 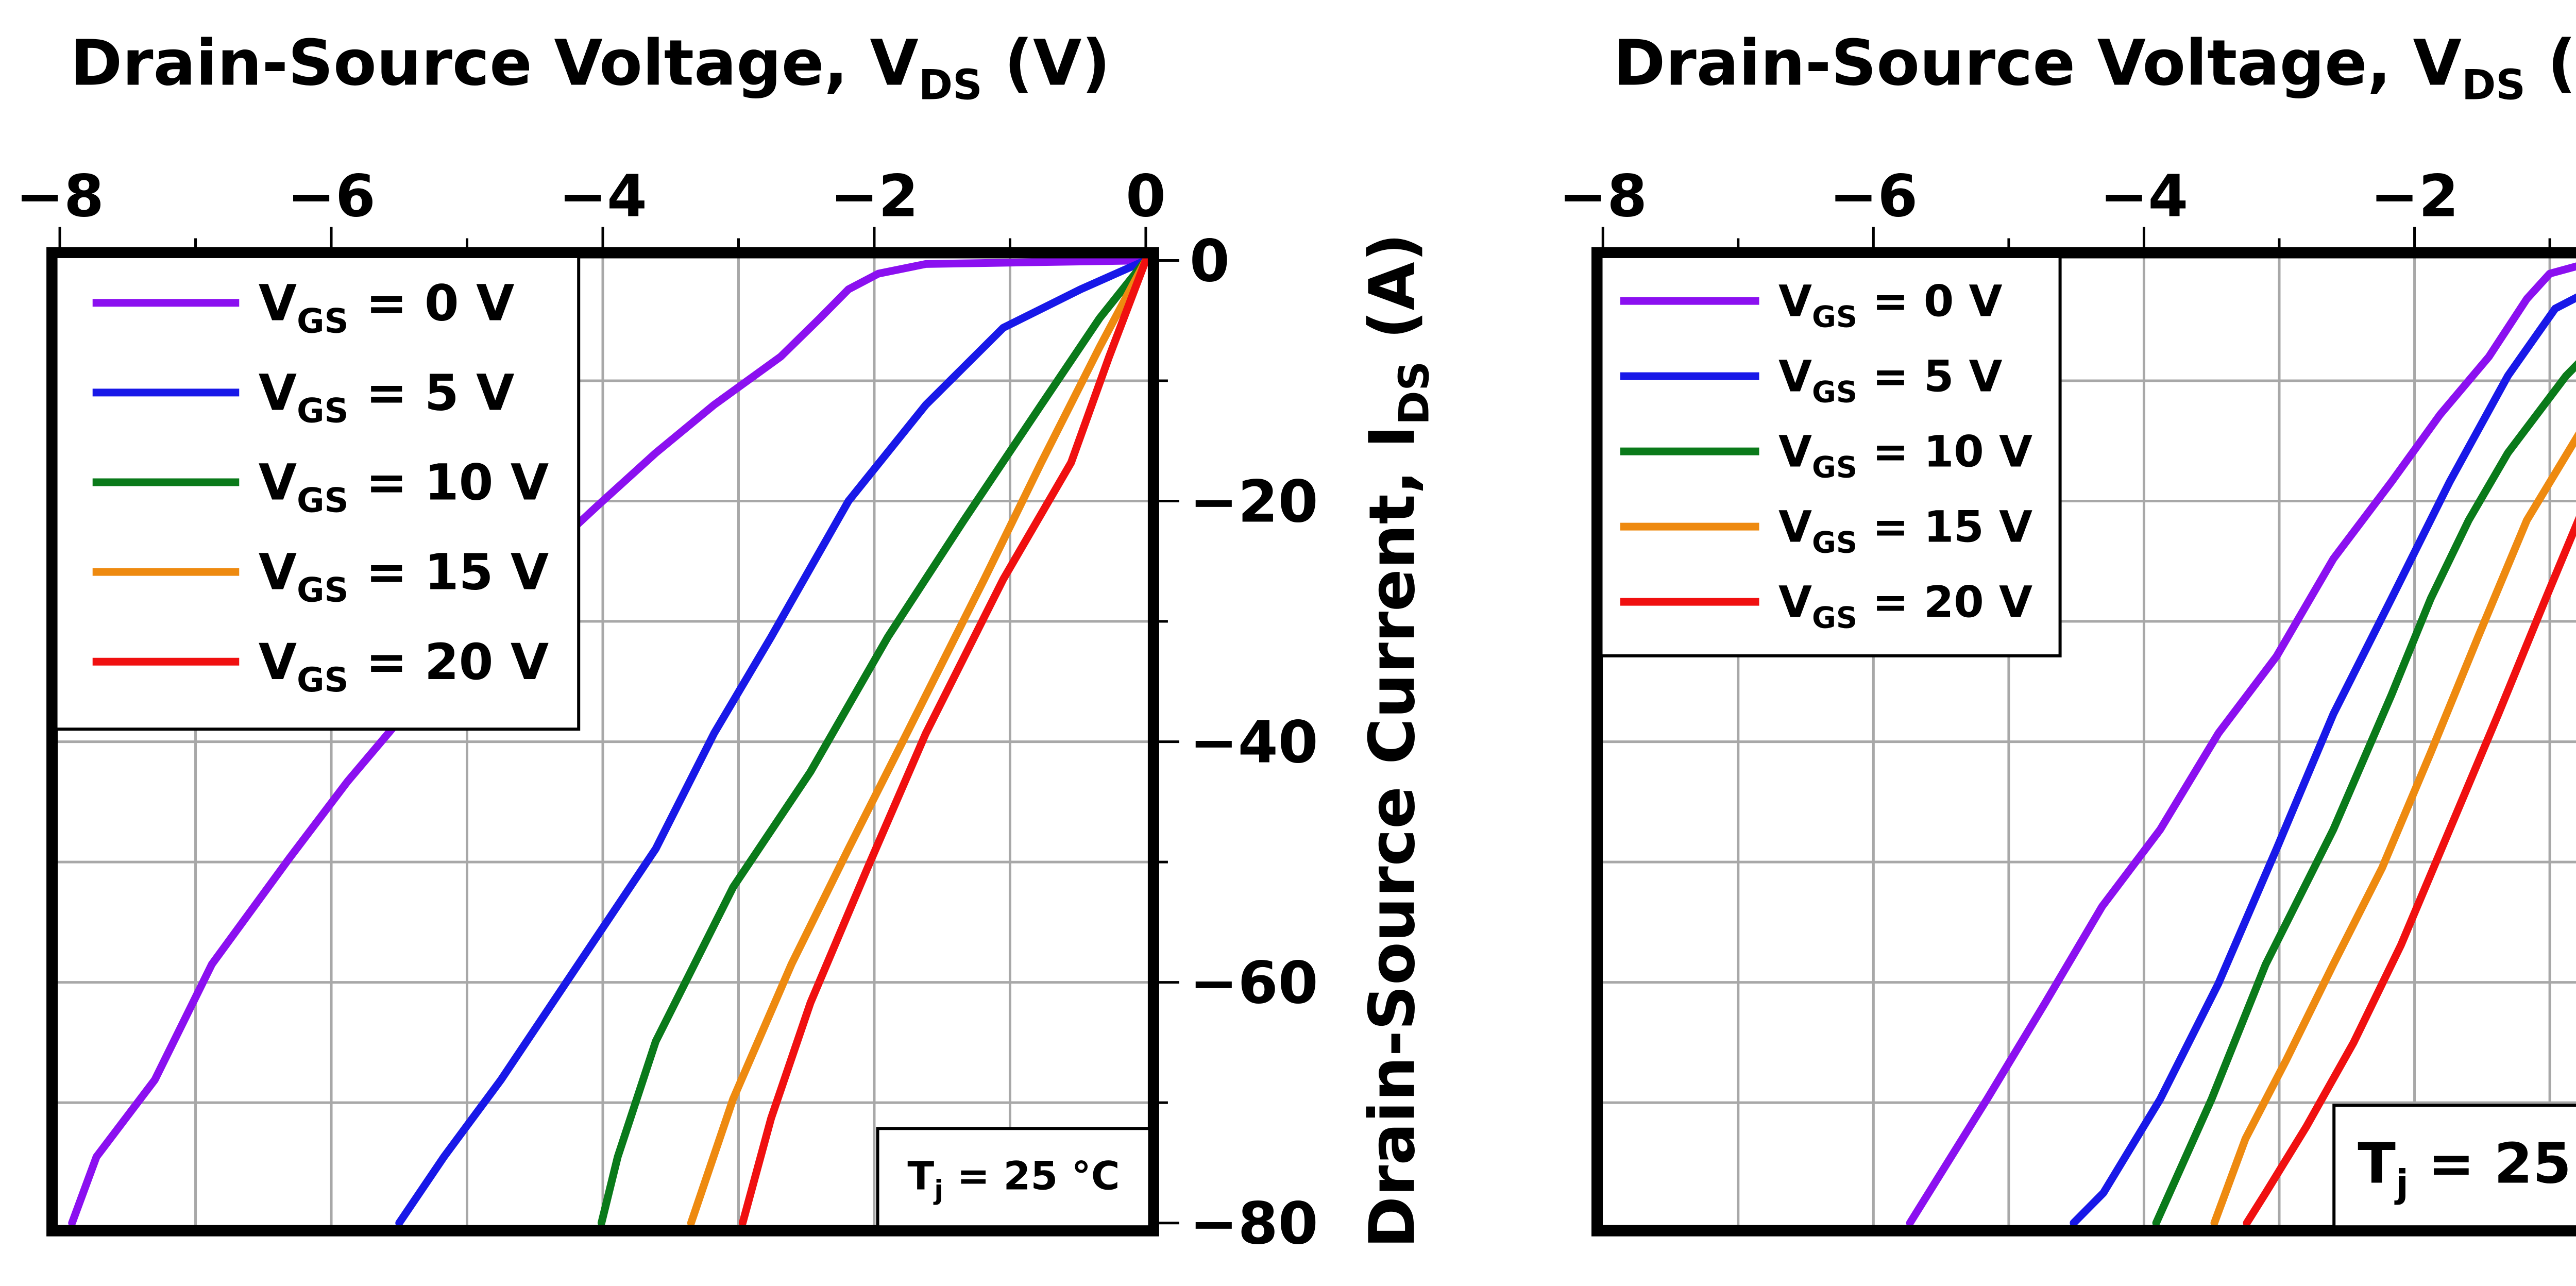 I want to click on series-line-vgs-10v, so click(x=2364, y=793).